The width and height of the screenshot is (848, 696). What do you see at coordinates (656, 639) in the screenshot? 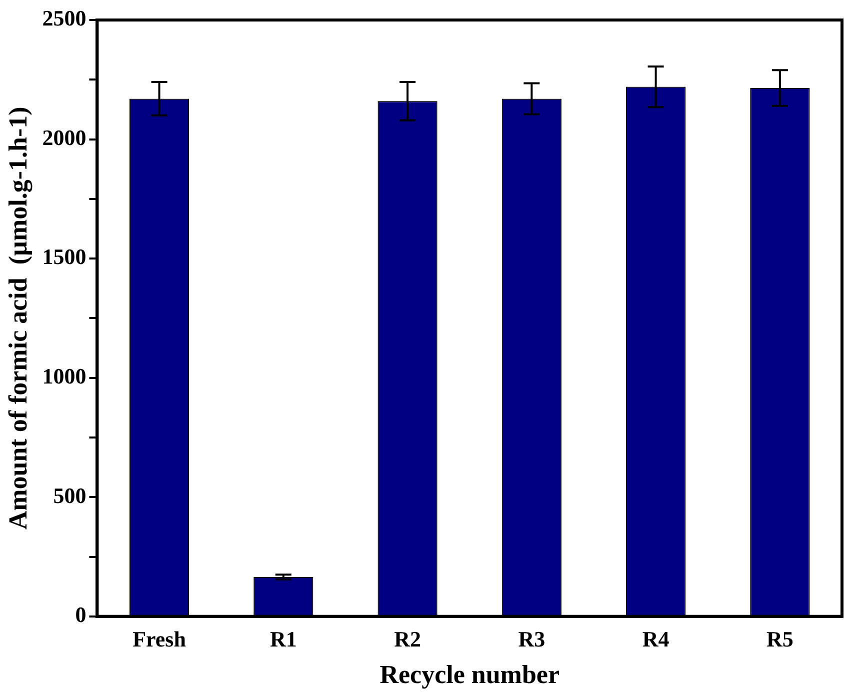
I see `x-tick-label: R4` at bounding box center [656, 639].